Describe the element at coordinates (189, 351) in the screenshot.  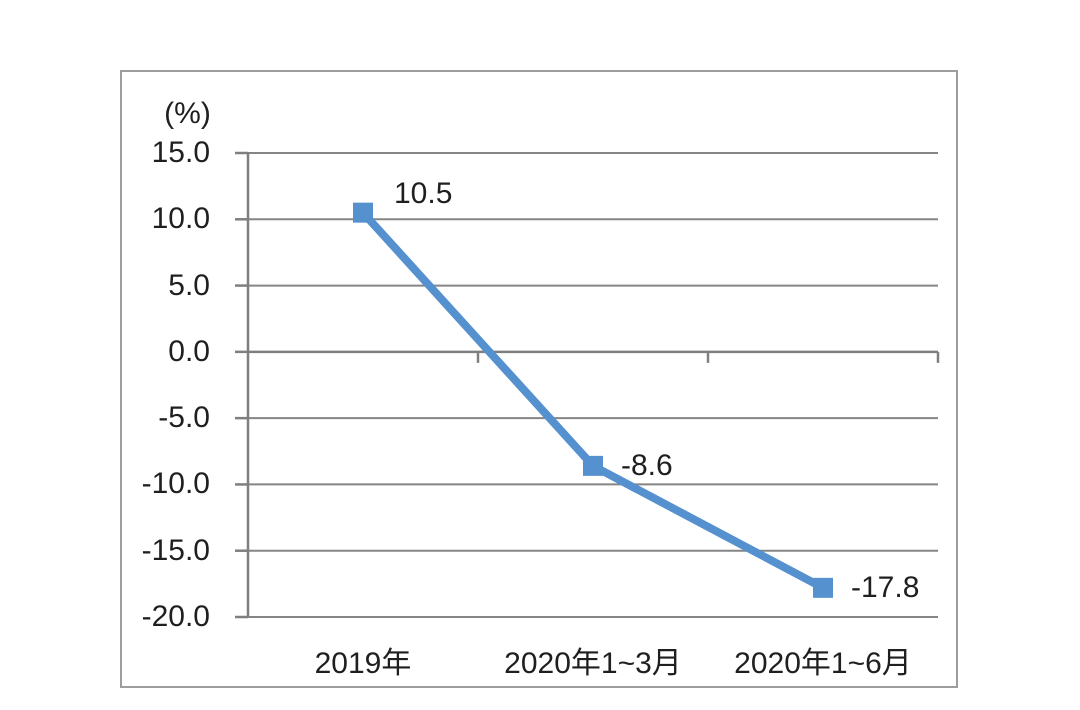
I see `y-tick-label: 0.0` at that location.